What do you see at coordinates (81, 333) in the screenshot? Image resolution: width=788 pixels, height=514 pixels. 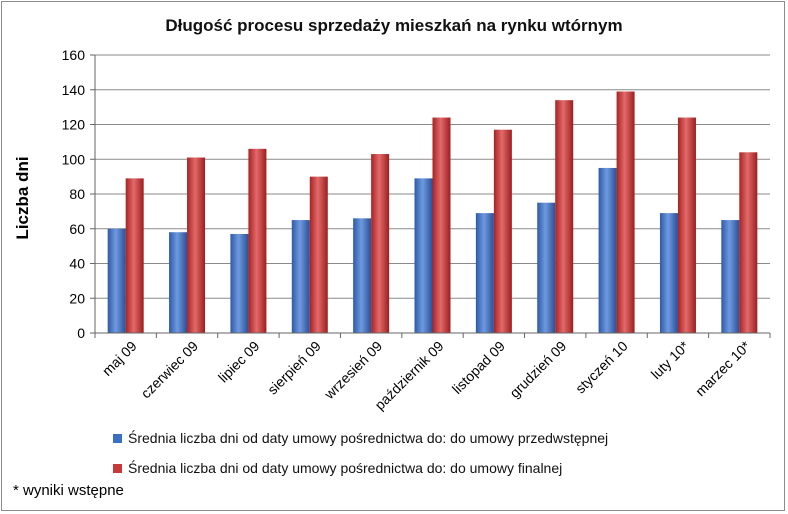 I see `y-tick-label: 0` at bounding box center [81, 333].